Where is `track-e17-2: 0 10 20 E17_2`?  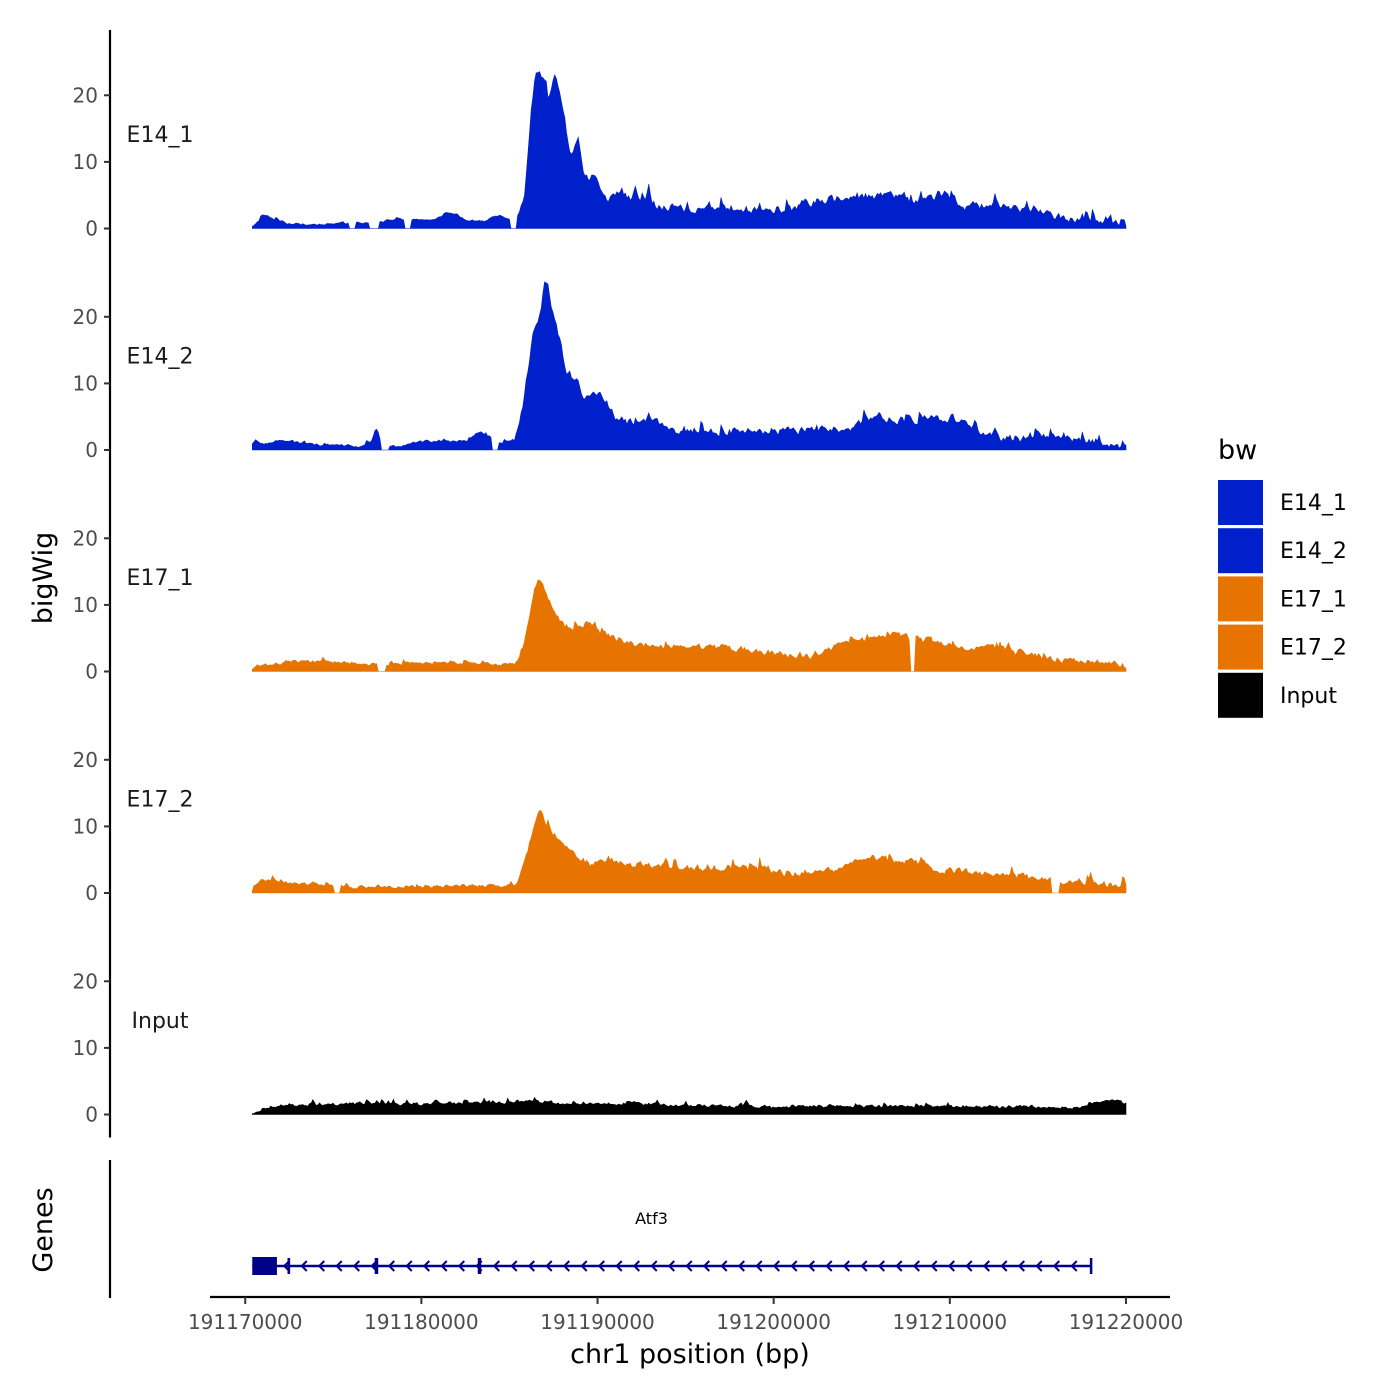
track-e17-2: 0 10 20 E17_2 is located at coordinates (600, 805).